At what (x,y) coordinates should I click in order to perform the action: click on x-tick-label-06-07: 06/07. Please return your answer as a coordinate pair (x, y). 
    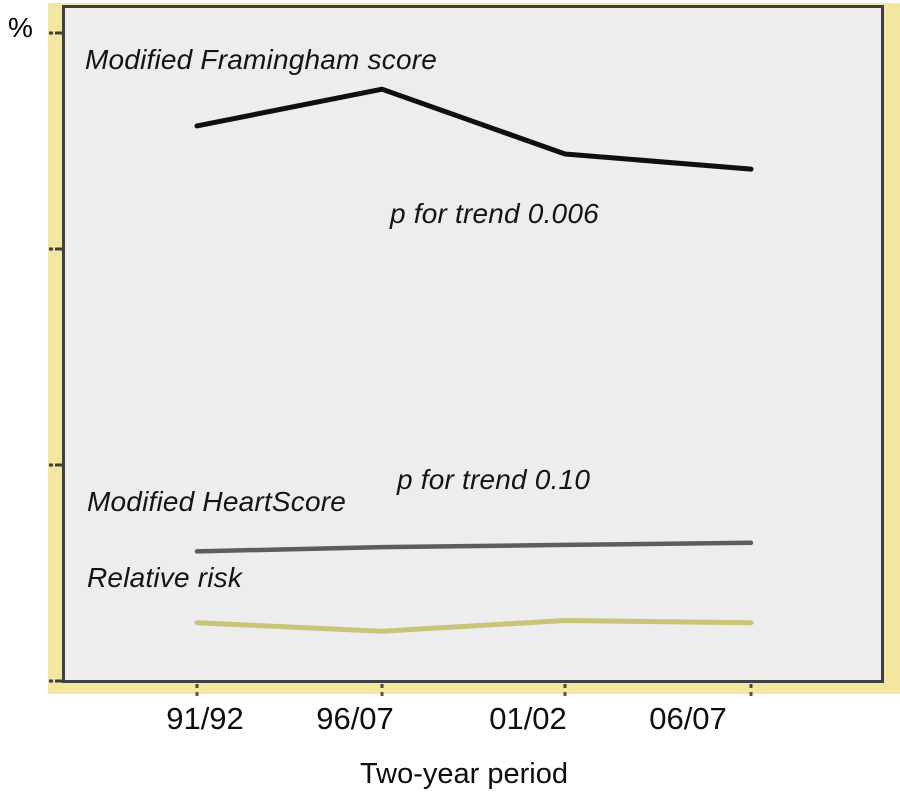
    Looking at the image, I should click on (688, 718).